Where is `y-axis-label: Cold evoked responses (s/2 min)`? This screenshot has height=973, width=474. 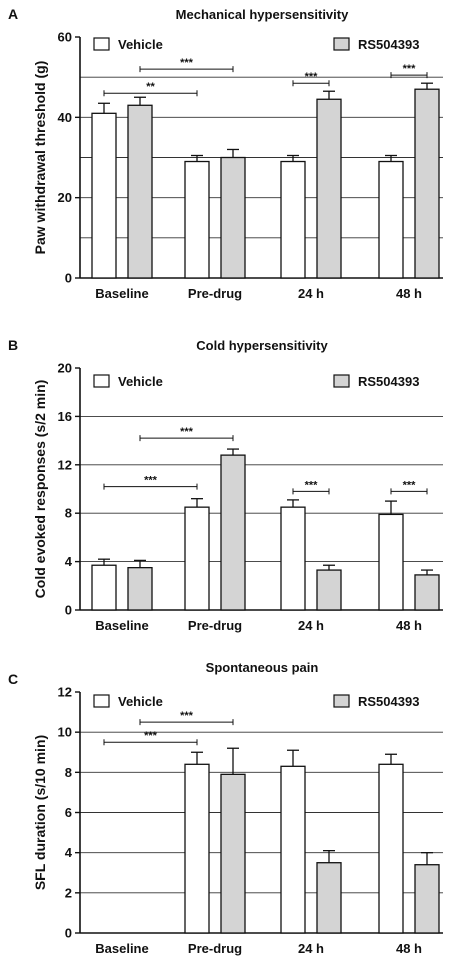
y-axis-label: Cold evoked responses (s/2 min) is located at coordinates (40, 489).